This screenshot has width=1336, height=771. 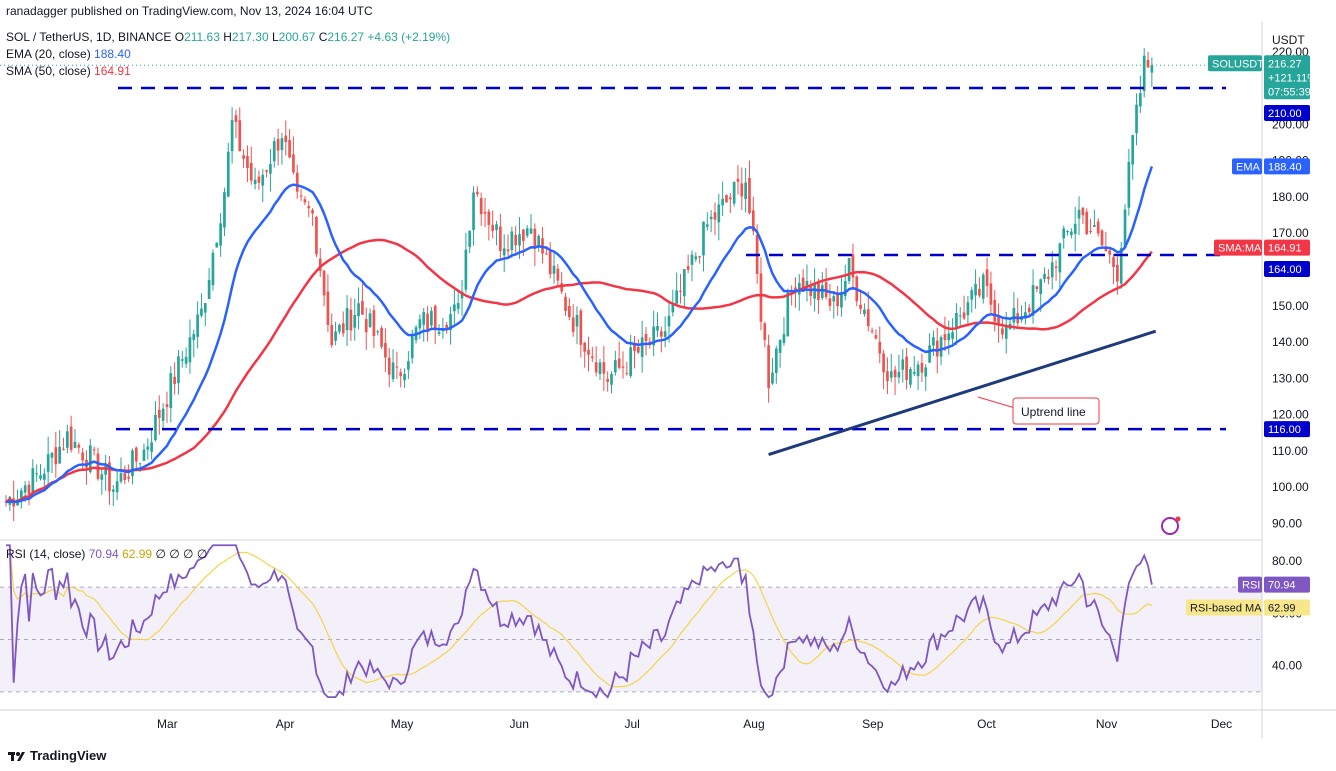 I want to click on rsi-ma-badge-tag: RSI-based MA, so click(x=1226, y=609).